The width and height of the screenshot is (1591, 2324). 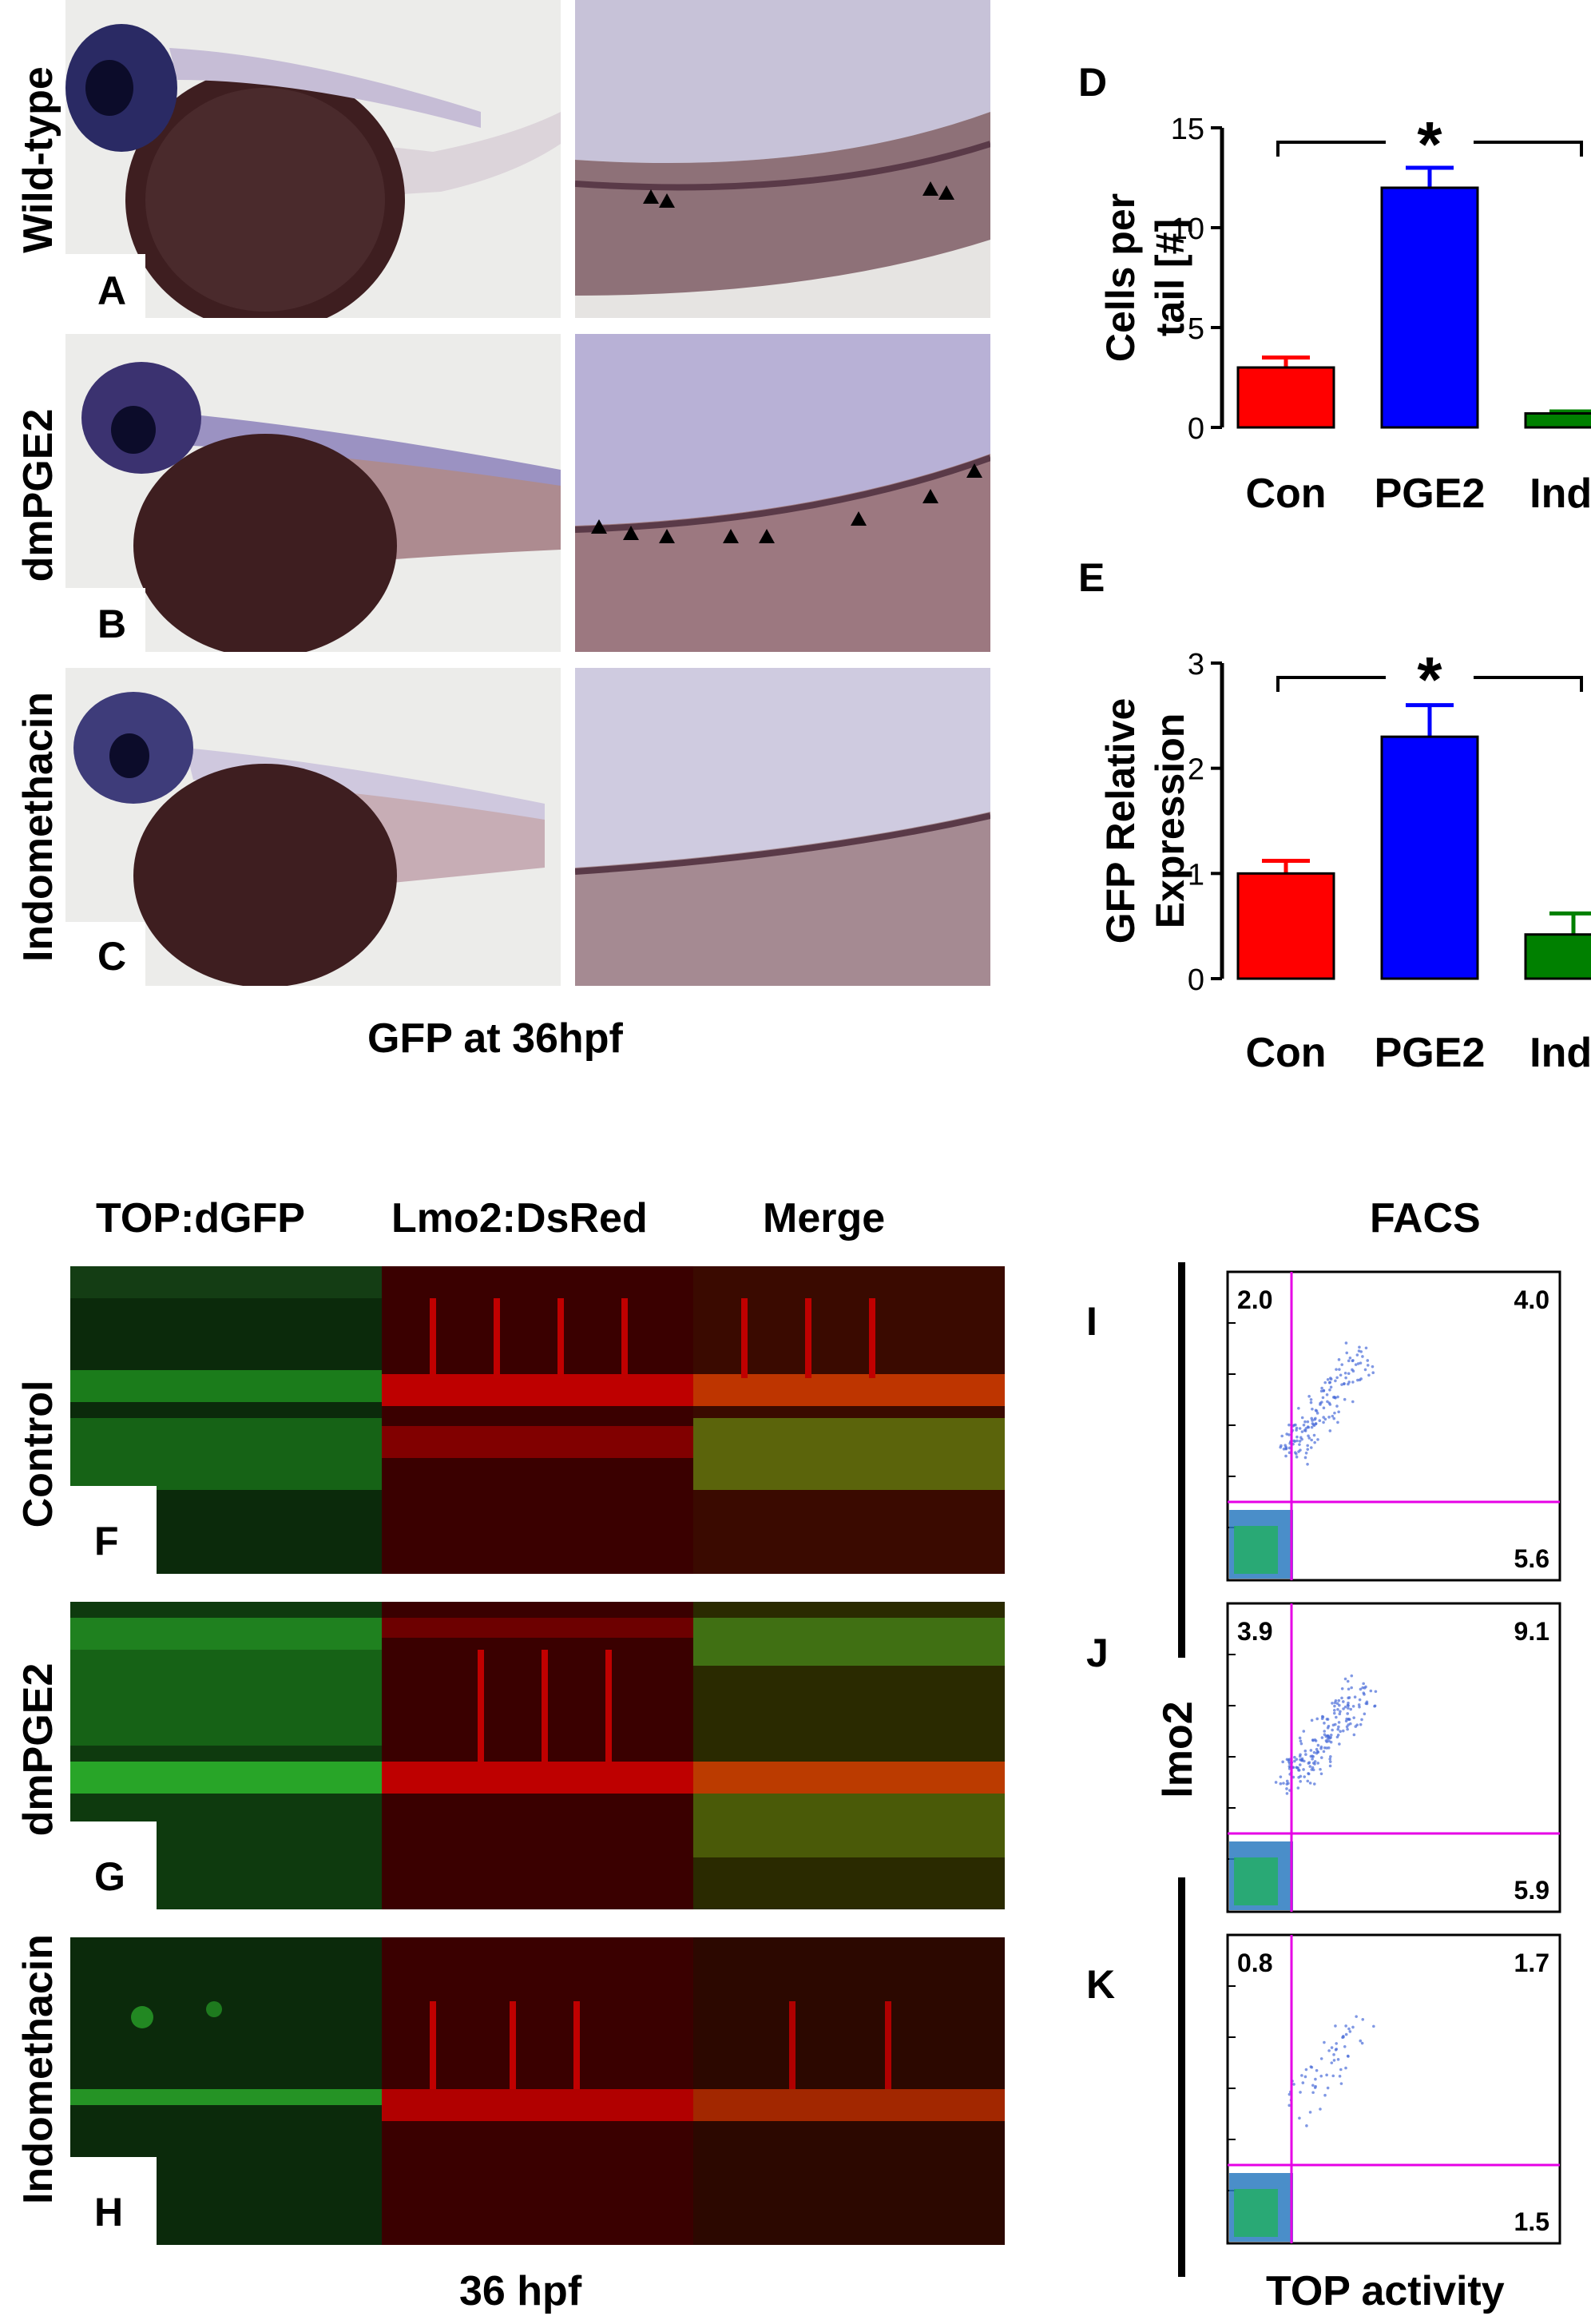 What do you see at coordinates (38, 2069) in the screenshot?
I see `row-label-indomethacin-bottom: Indomethacin` at bounding box center [38, 2069].